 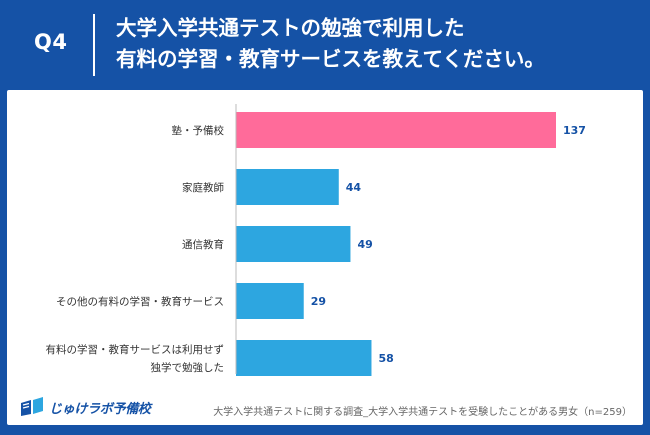 I want to click on question-title-line-2: 有料の学習・教育サービスを教えてください。, so click(x=330, y=59).